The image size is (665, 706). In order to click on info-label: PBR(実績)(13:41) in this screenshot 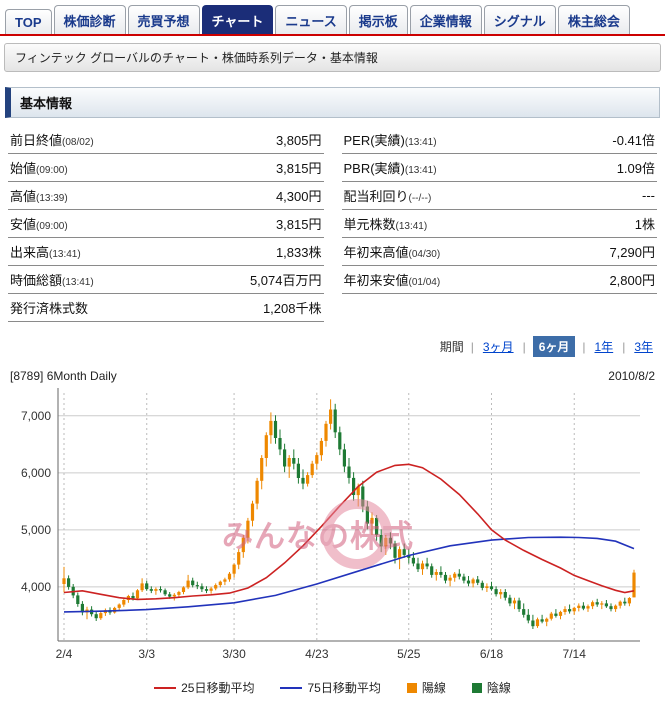, I will do `click(447, 167)`.